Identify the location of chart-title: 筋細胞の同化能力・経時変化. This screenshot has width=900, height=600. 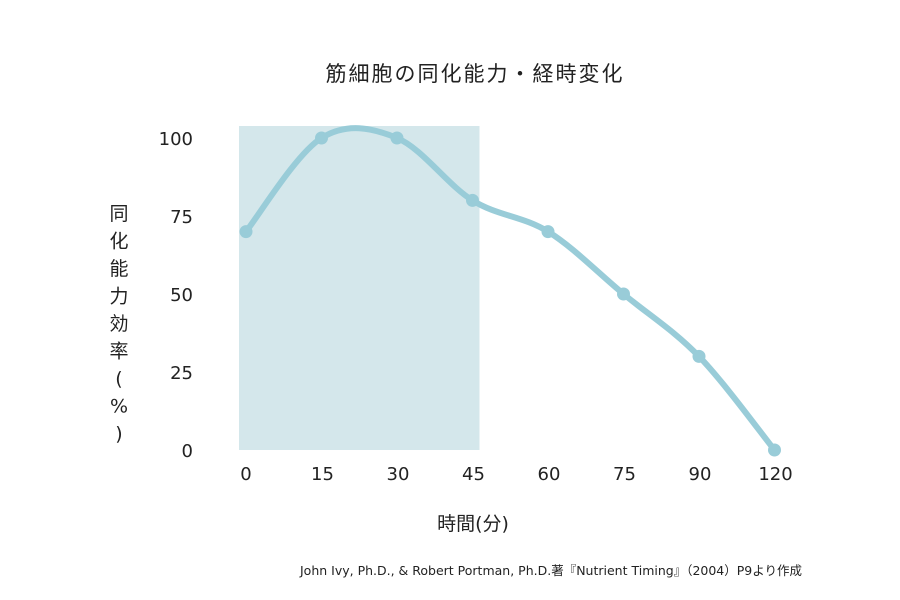
(475, 74).